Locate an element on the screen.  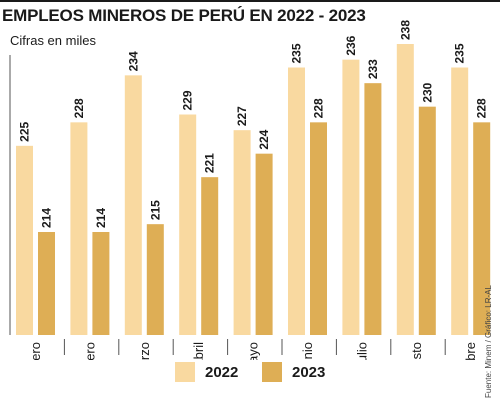
bar-2023-abril is located at coordinates (210, 256).